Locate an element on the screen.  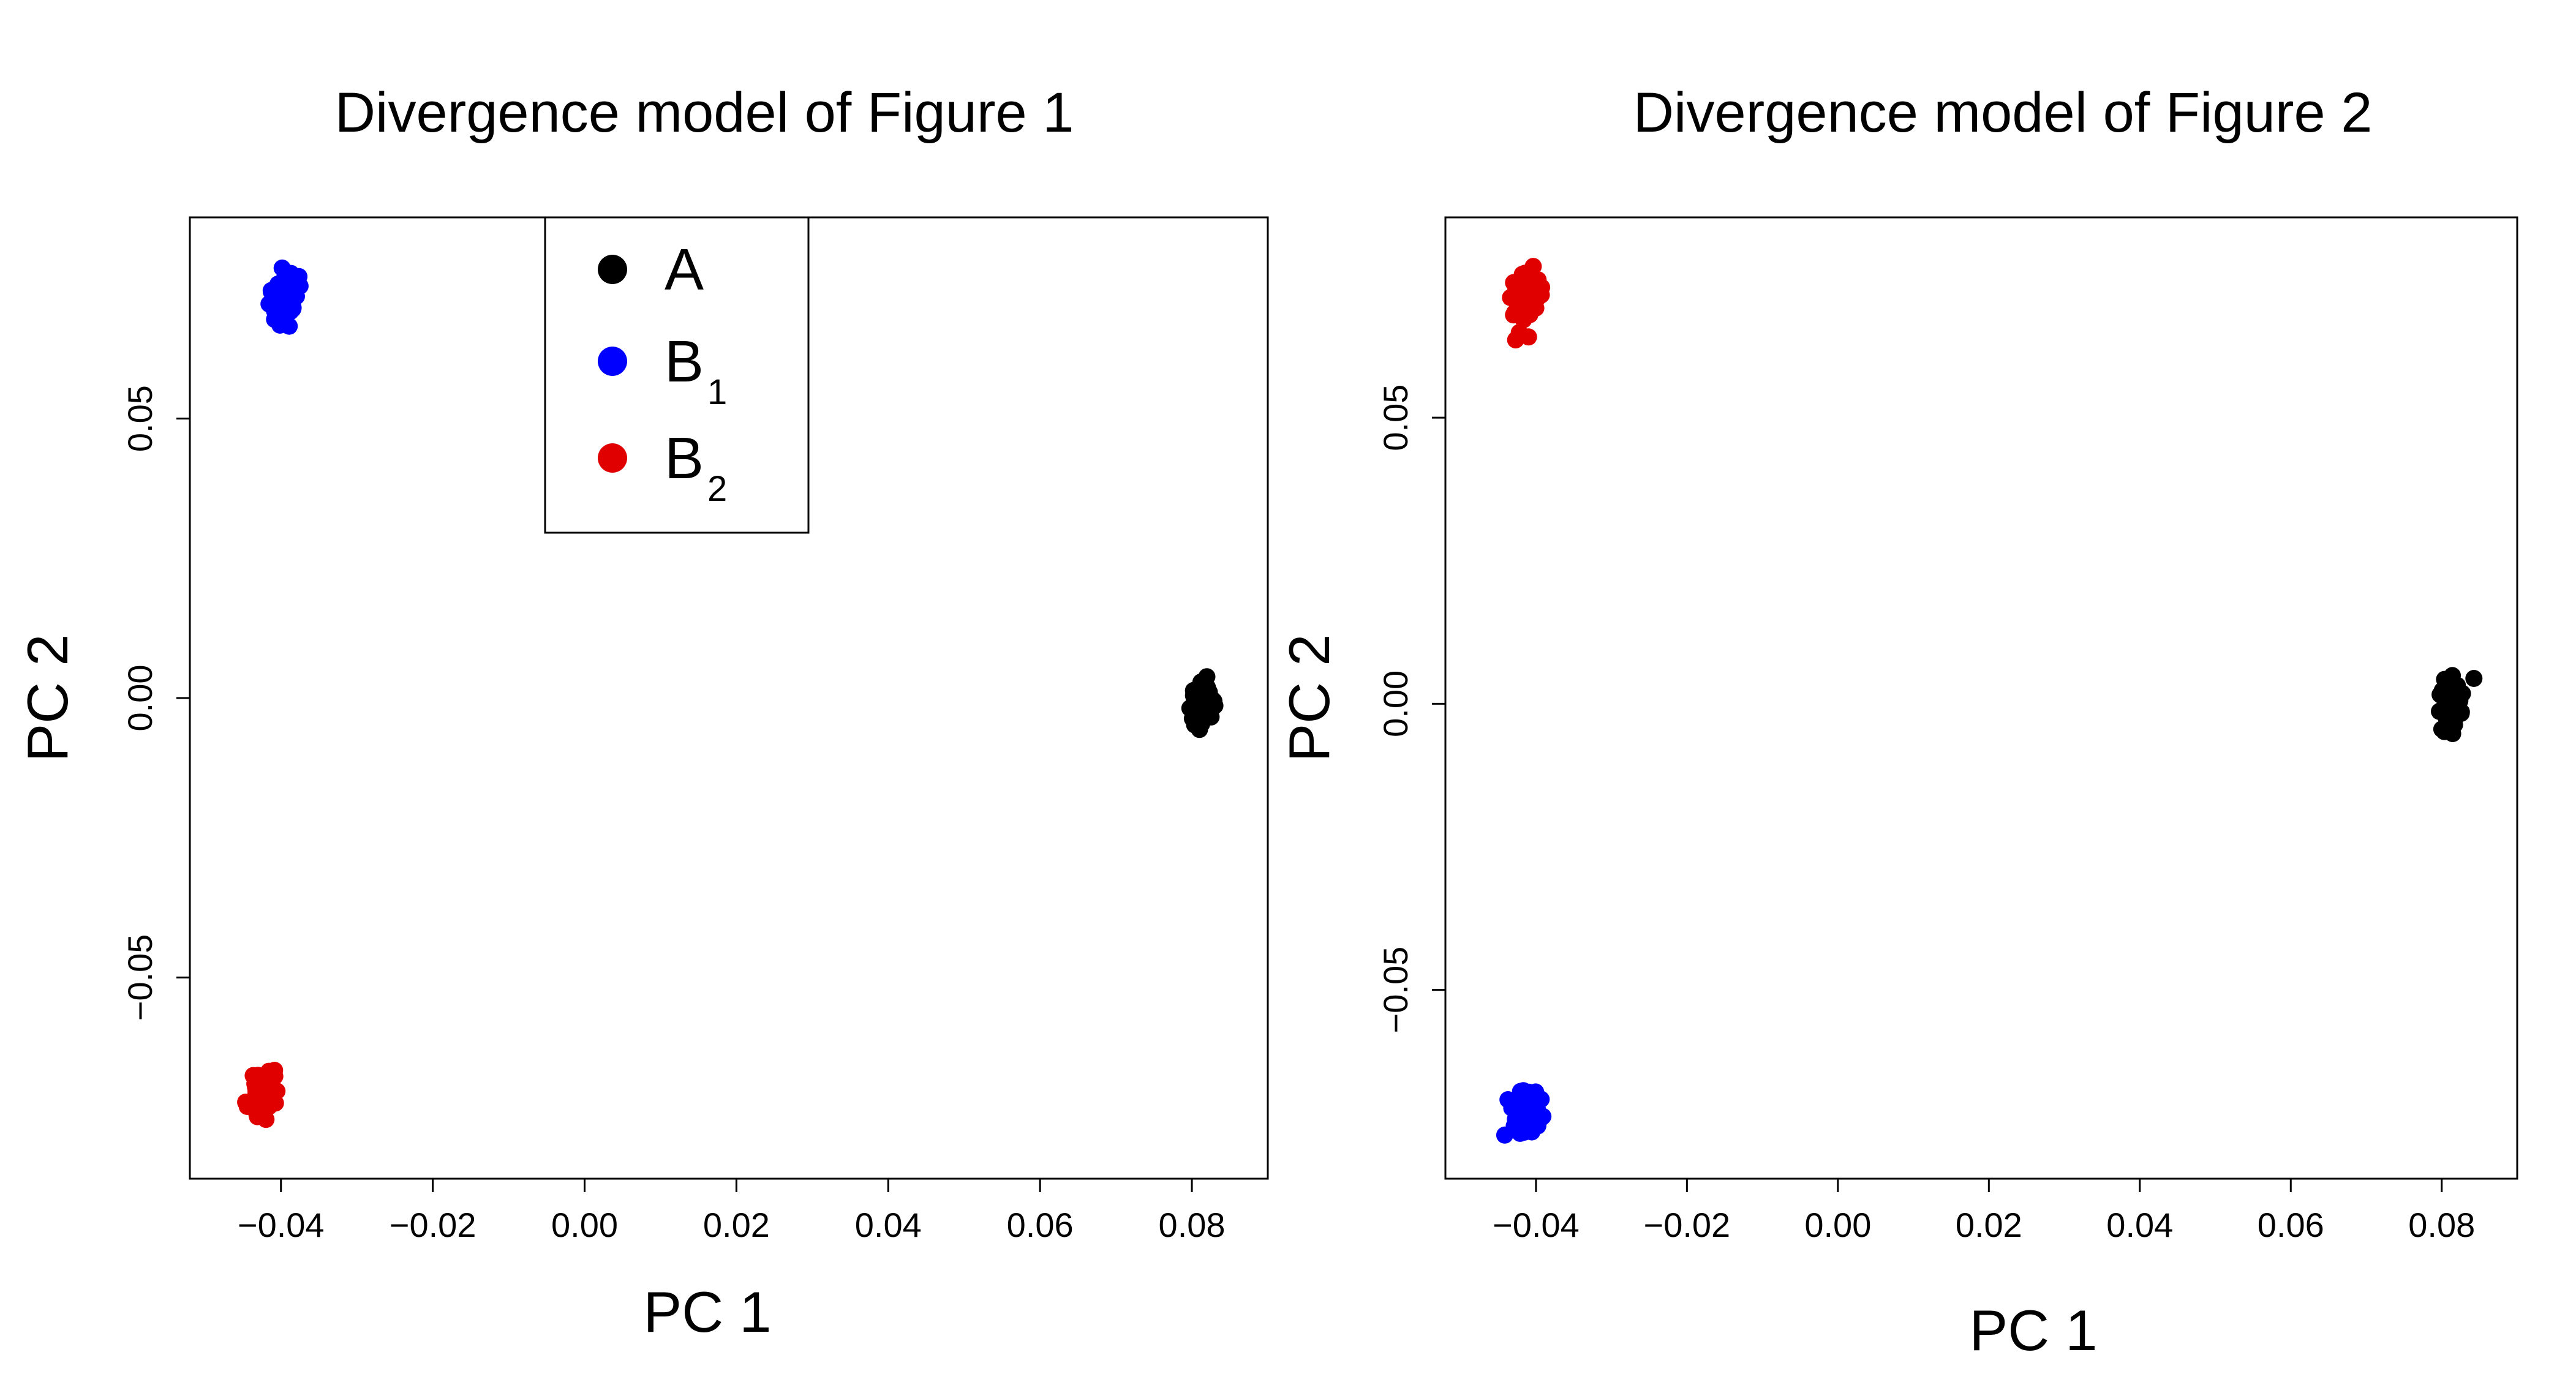
legend-entry-b2: B 2 is located at coordinates (662, 468).